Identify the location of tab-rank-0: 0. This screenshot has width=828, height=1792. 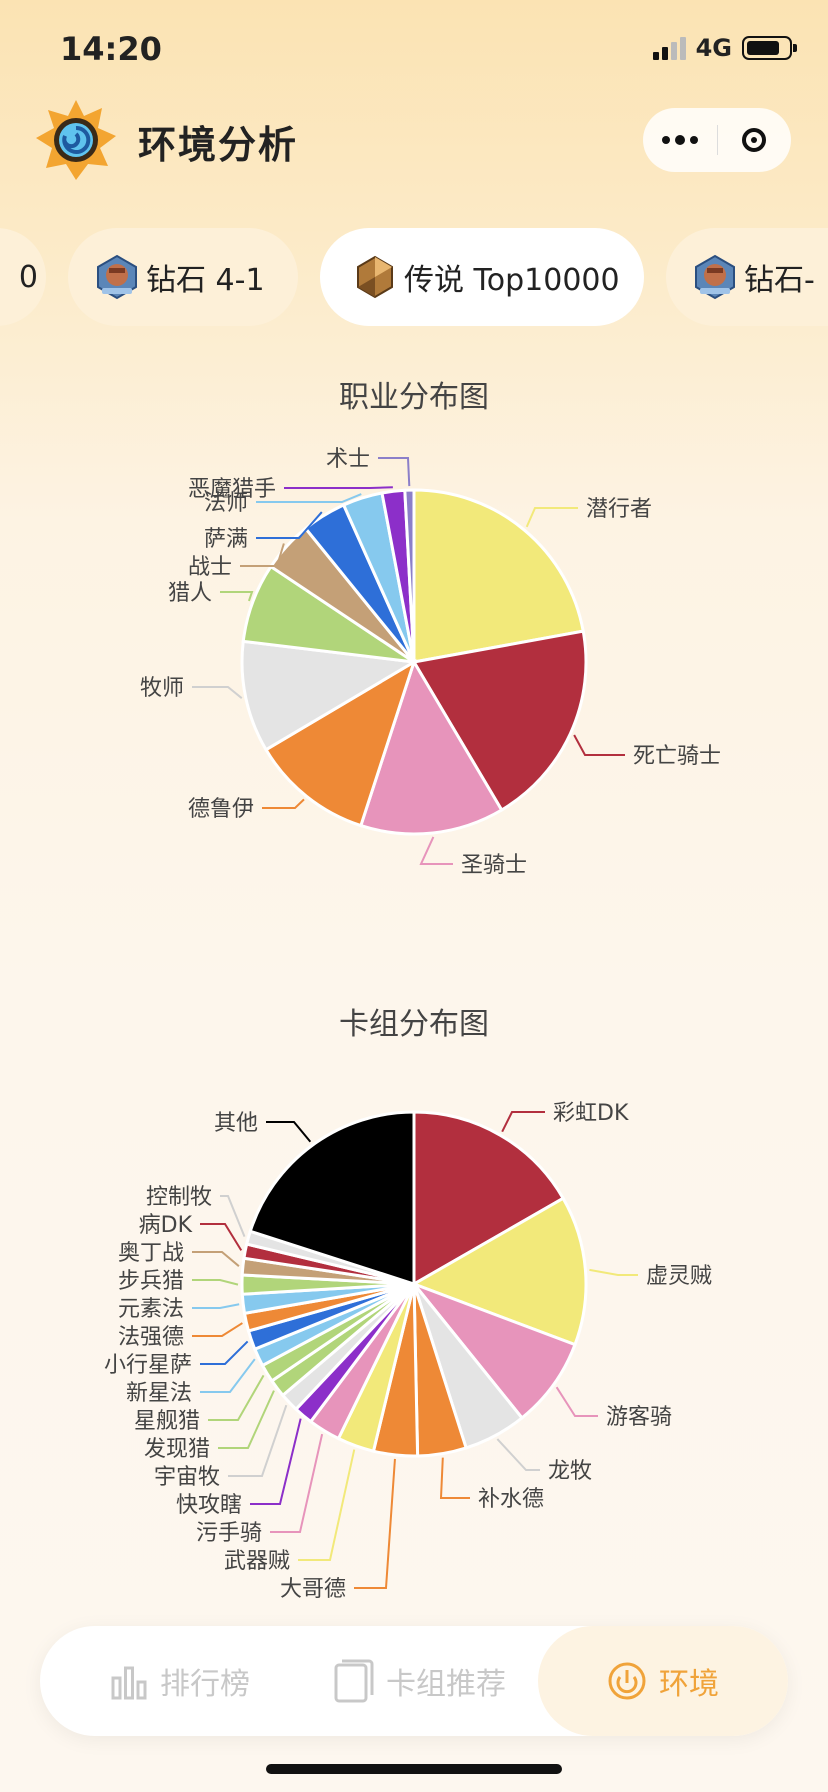
(23, 277).